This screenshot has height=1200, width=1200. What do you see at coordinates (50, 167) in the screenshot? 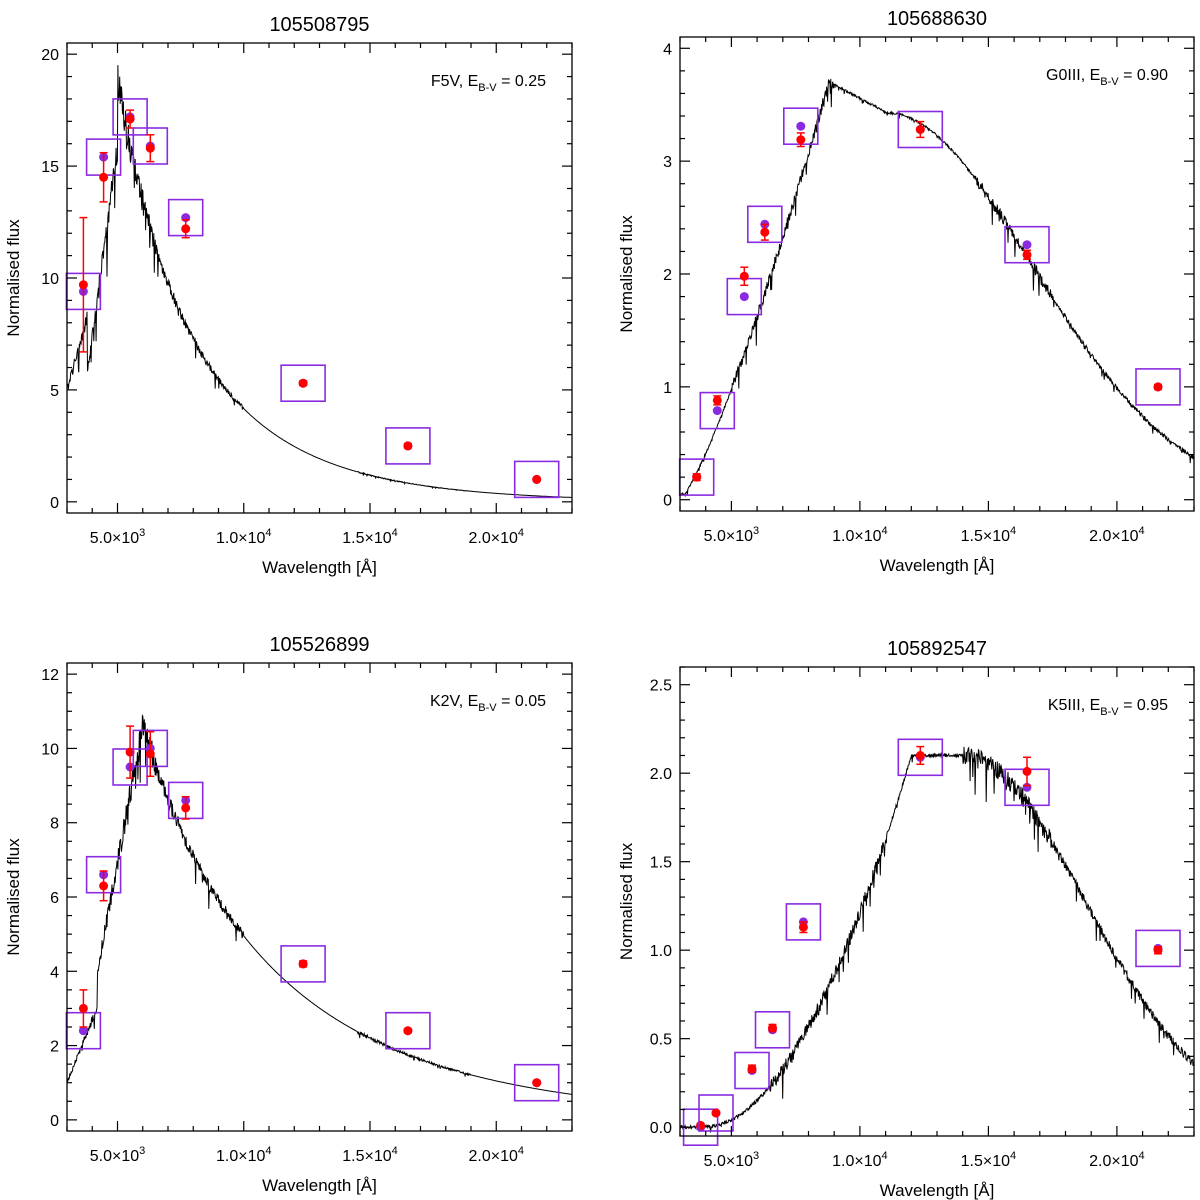
I see `y-tick-label: 15` at bounding box center [50, 167].